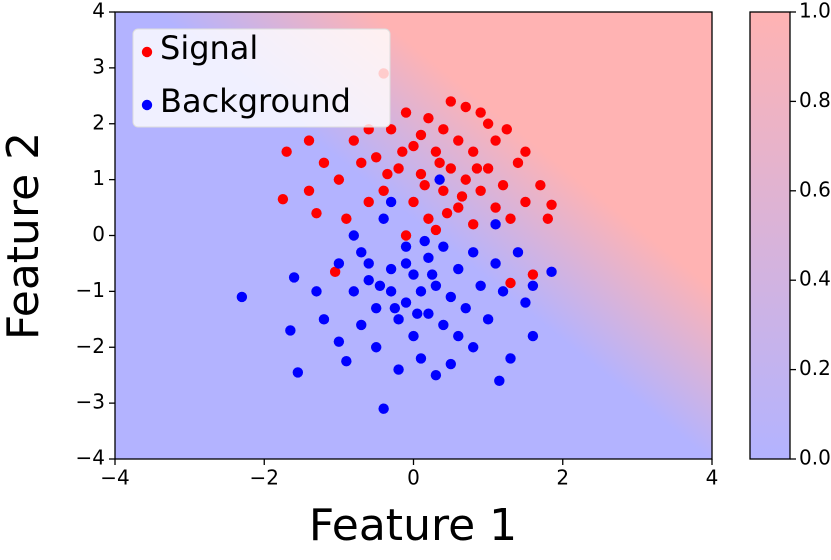 The height and width of the screenshot is (560, 831). Describe the element at coordinates (24, 236) in the screenshot. I see `y-axis-label: Feature 2` at that location.